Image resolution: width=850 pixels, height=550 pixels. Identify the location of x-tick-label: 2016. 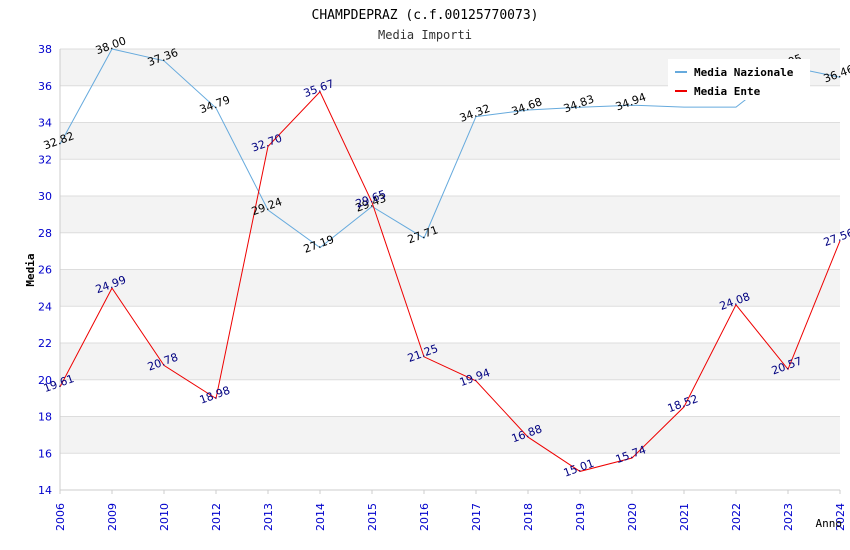
(424, 517).